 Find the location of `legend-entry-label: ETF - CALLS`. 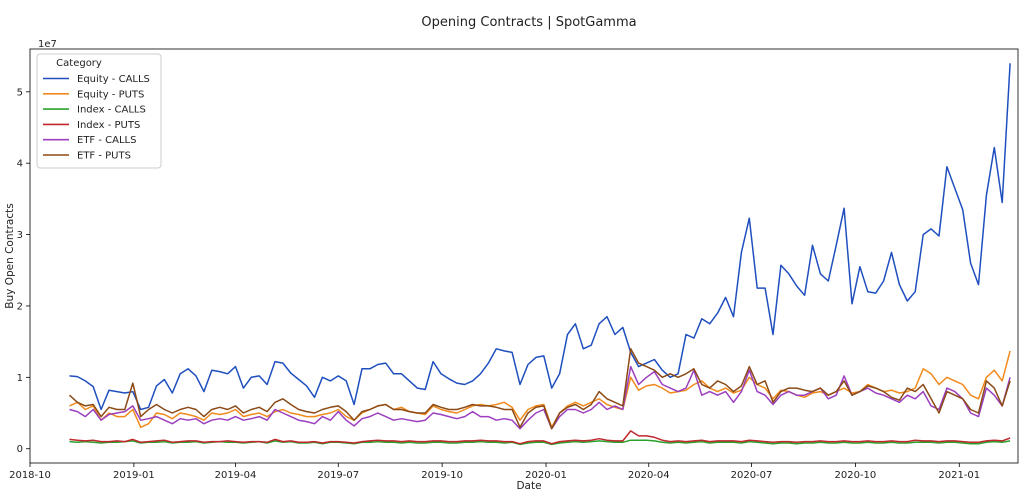

legend-entry-label: ETF - CALLS is located at coordinates (106, 140).